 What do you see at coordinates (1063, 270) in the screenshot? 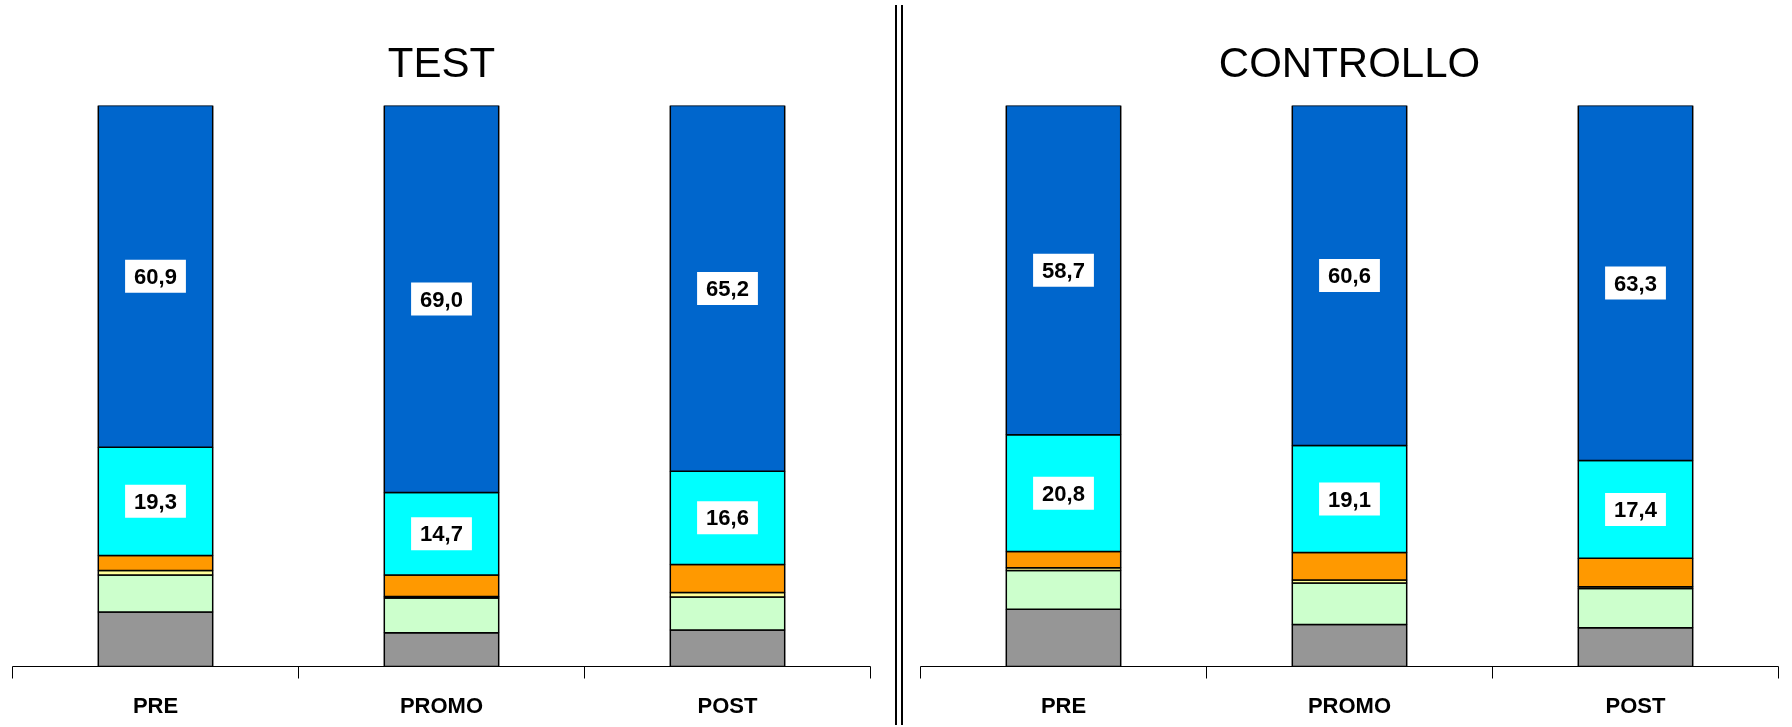
I see `data-label: 58,7` at bounding box center [1063, 270].